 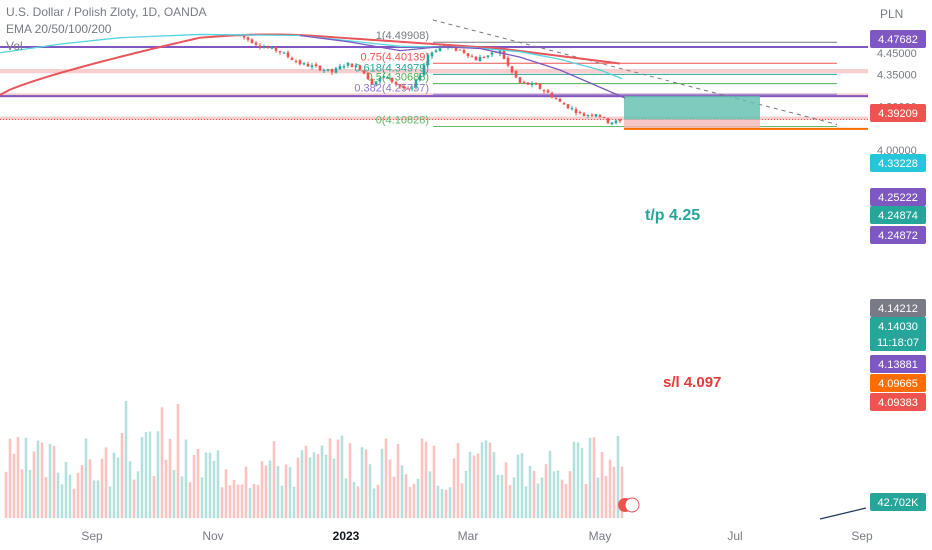 I want to click on price-tag: 4.14212, so click(x=898, y=308).